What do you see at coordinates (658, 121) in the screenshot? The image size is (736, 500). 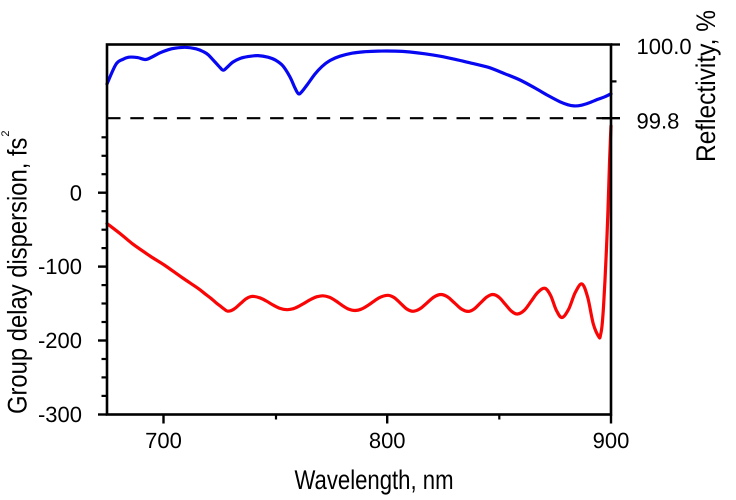 I see `svg-text: 99.8` at bounding box center [658, 121].